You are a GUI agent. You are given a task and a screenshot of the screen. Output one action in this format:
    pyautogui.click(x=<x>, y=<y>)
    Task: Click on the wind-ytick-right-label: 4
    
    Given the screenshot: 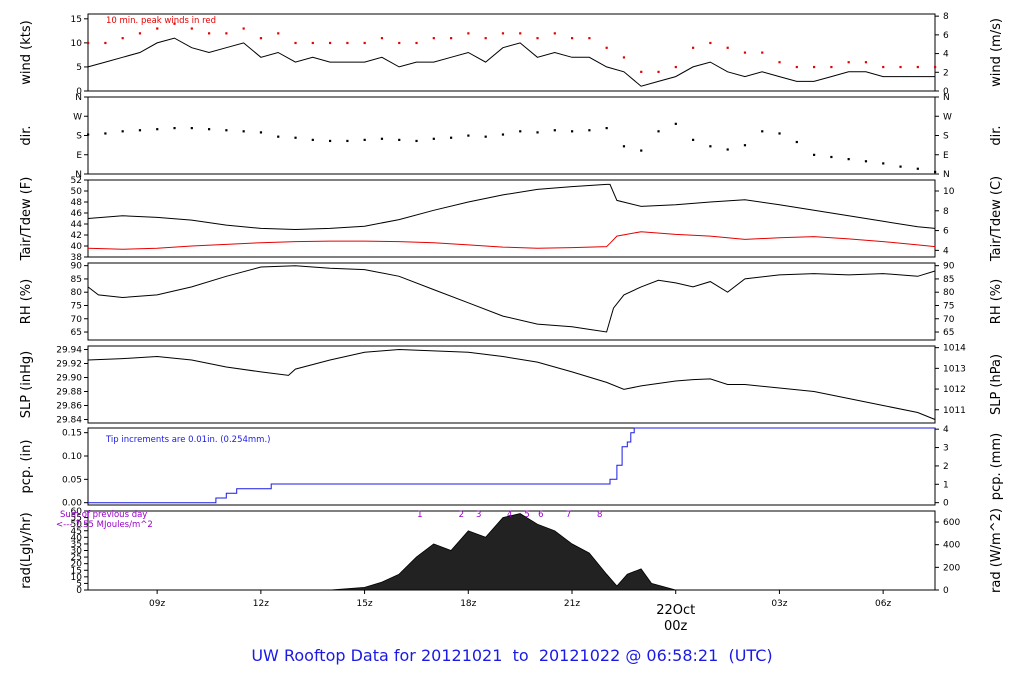 What is the action you would take?
    pyautogui.click(x=946, y=55)
    